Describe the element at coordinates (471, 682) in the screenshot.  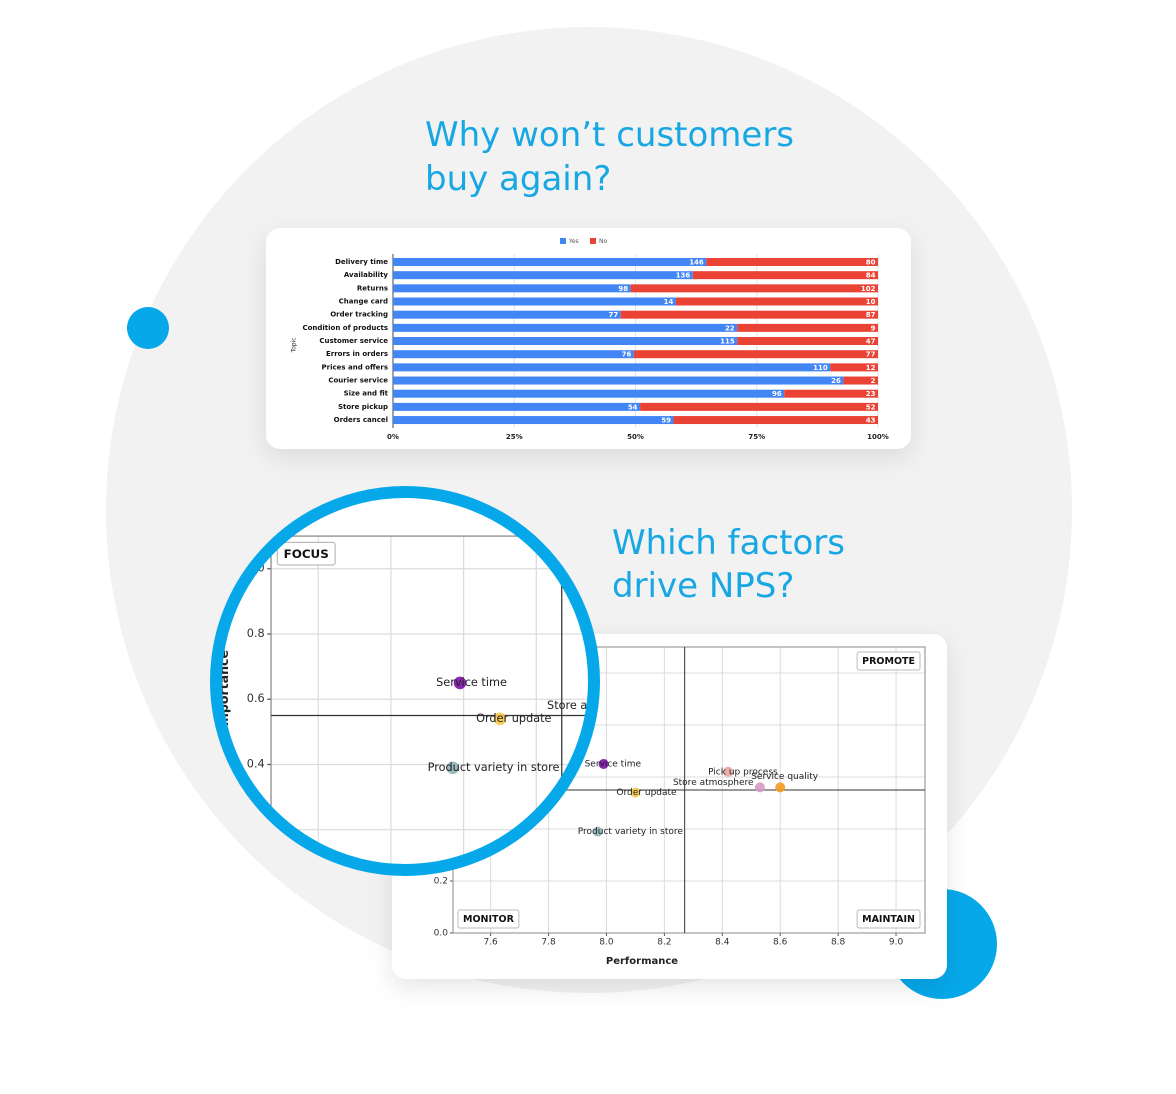
I see `point-label: Service time` at that location.